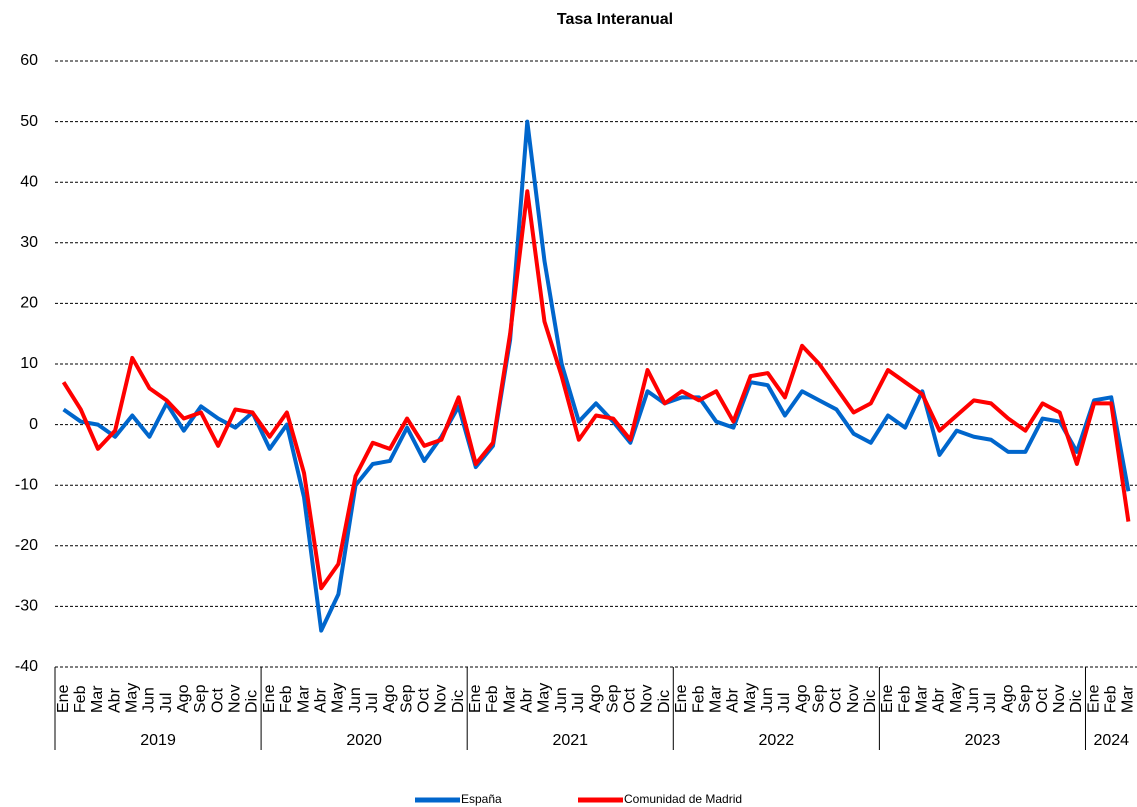 The height and width of the screenshot is (807, 1137). I want to click on y-tick-label: 60, so click(29, 60).